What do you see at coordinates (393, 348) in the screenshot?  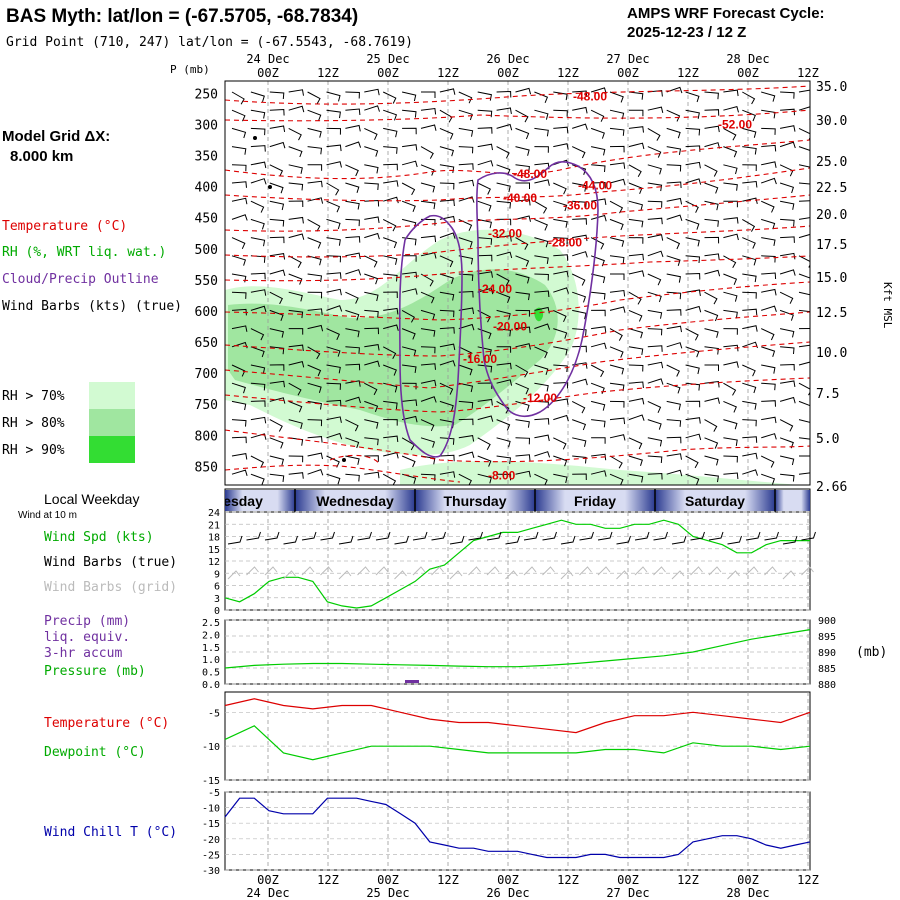 I see `rh80-region` at bounding box center [393, 348].